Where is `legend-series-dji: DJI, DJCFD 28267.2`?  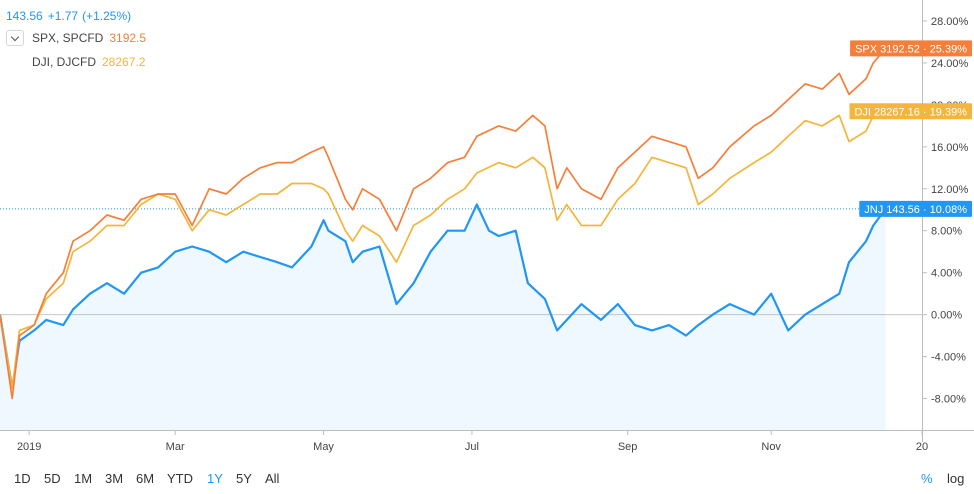
legend-series-dji: DJI, DJCFD 28267.2 is located at coordinates (76, 62).